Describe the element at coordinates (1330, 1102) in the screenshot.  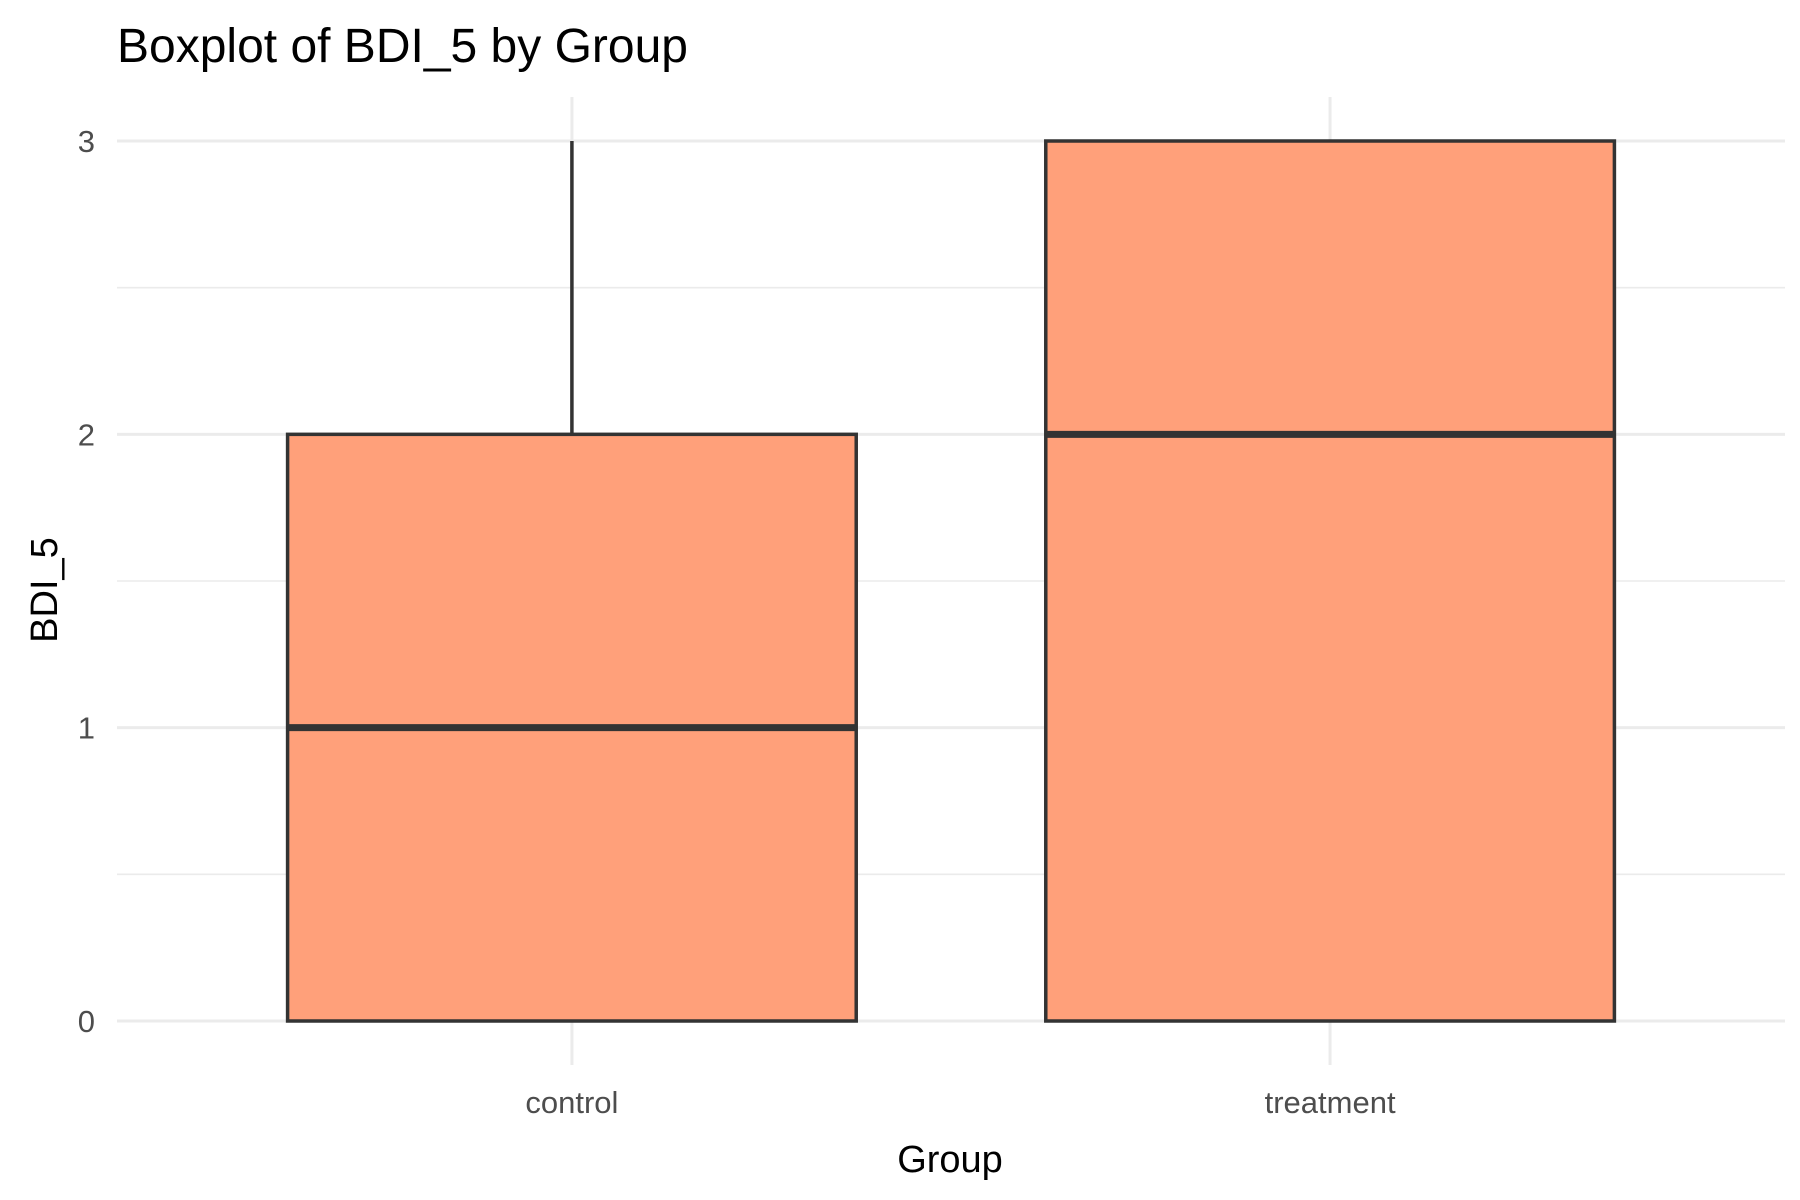
I see `x-tick-label: treatment` at that location.